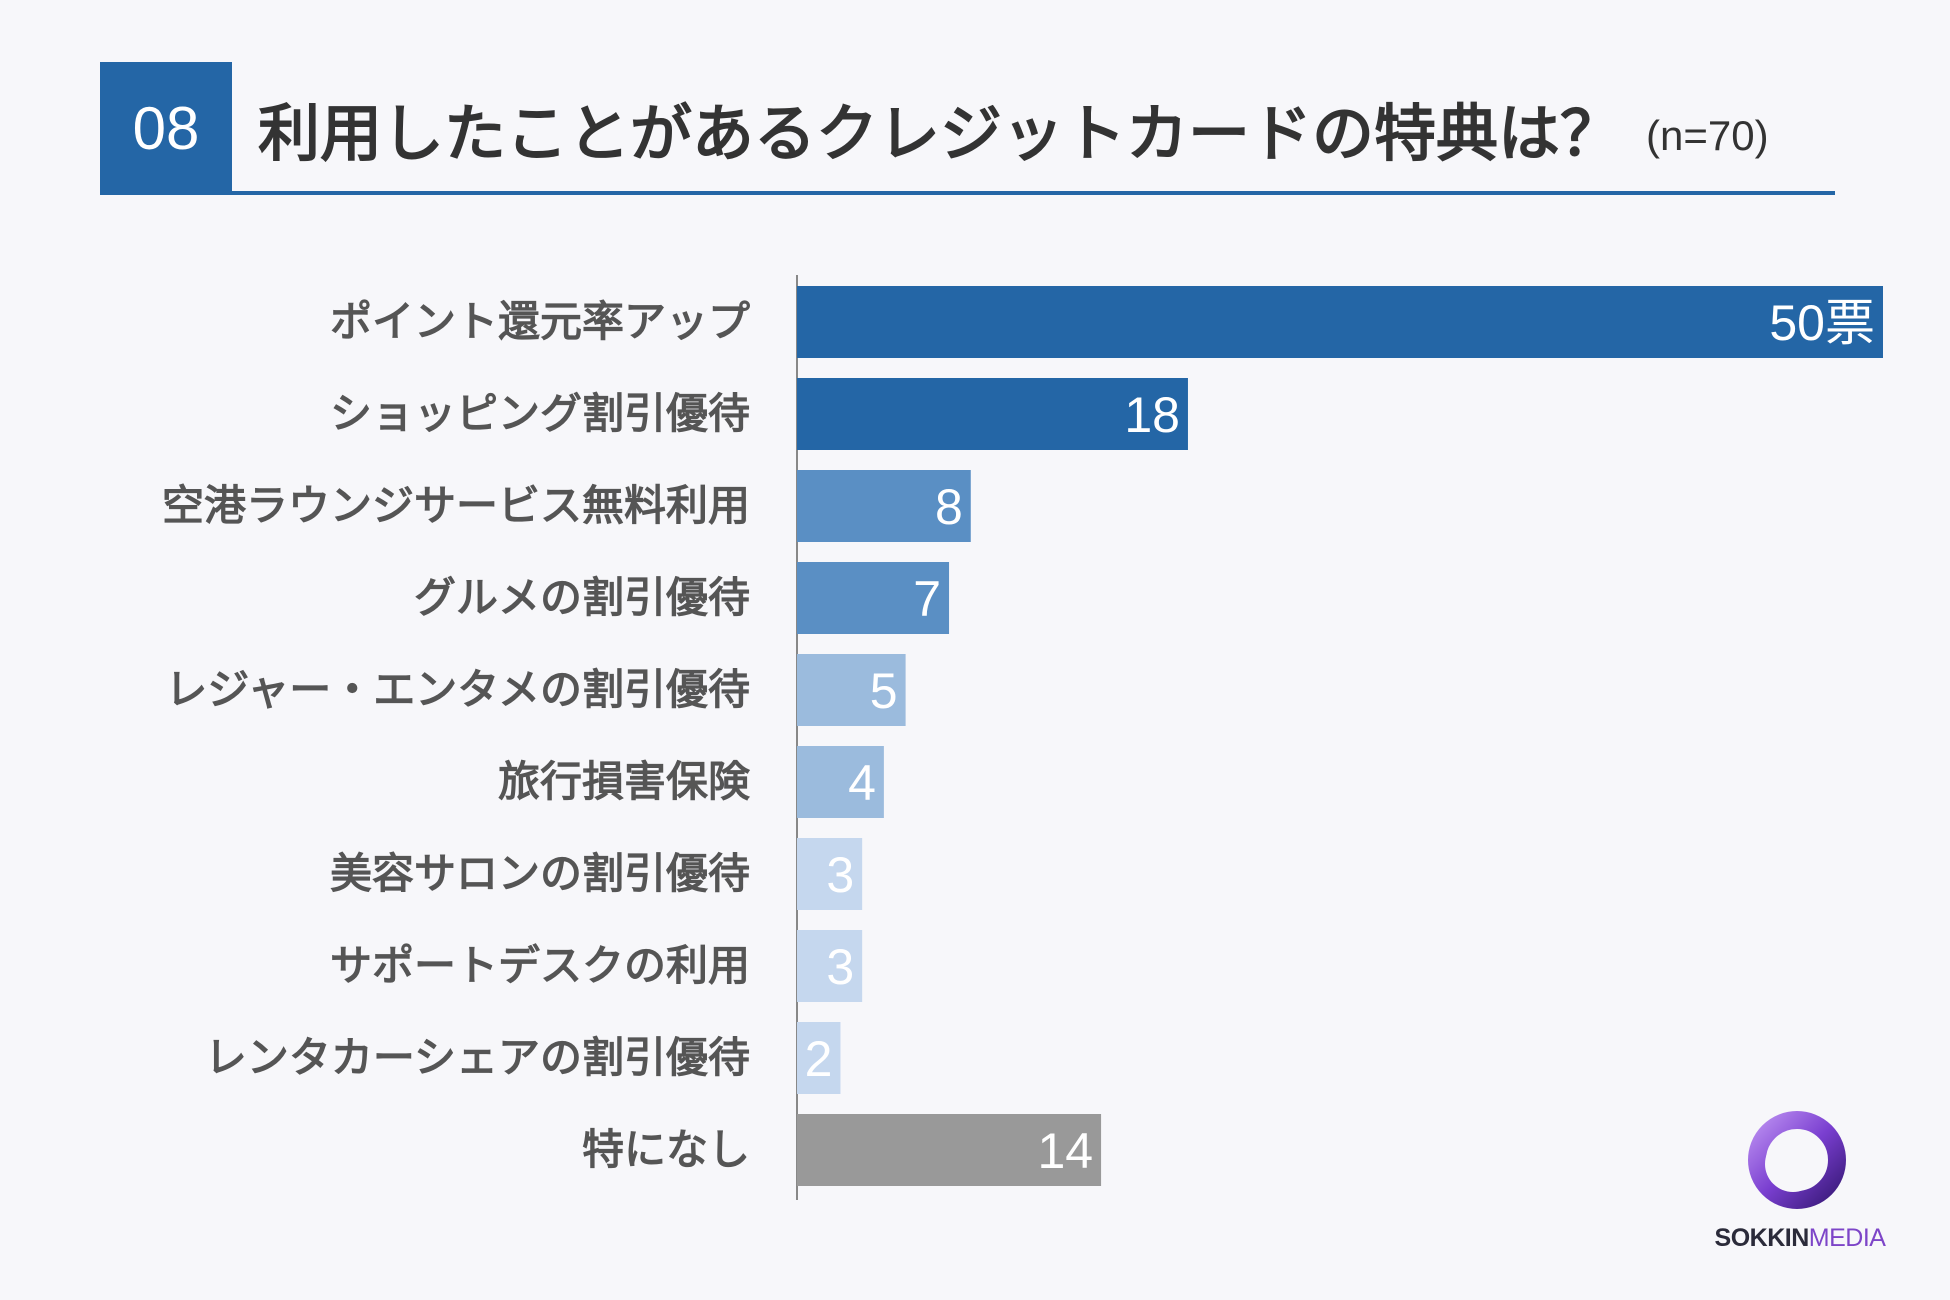  I want to click on value-label: 14, so click(1065, 1151).